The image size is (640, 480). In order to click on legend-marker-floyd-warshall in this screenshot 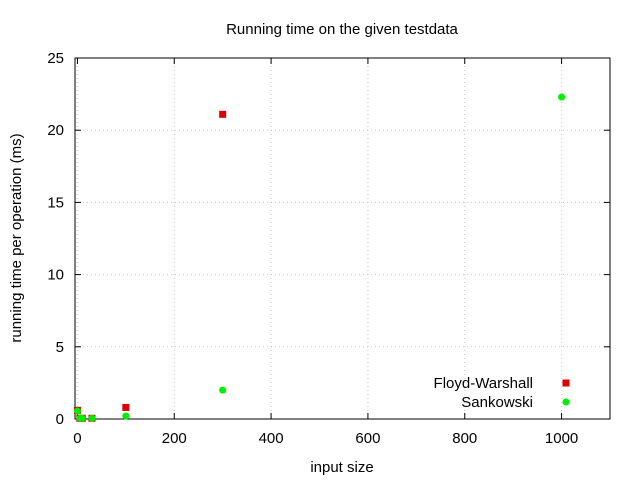, I will do `click(566, 383)`.